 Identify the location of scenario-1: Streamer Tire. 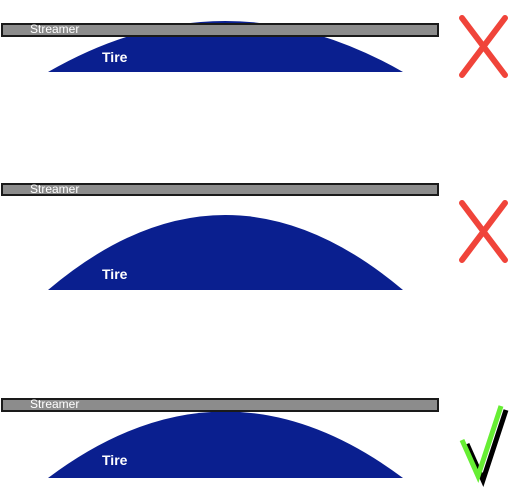
(253, 46).